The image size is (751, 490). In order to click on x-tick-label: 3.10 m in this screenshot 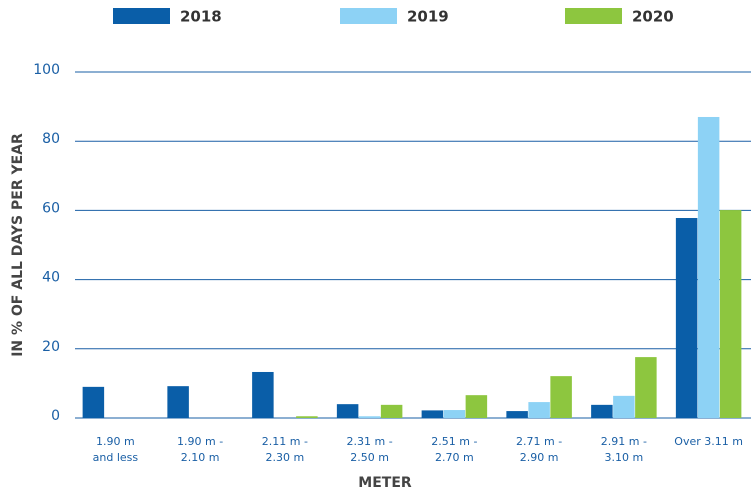, I will do `click(624, 457)`.